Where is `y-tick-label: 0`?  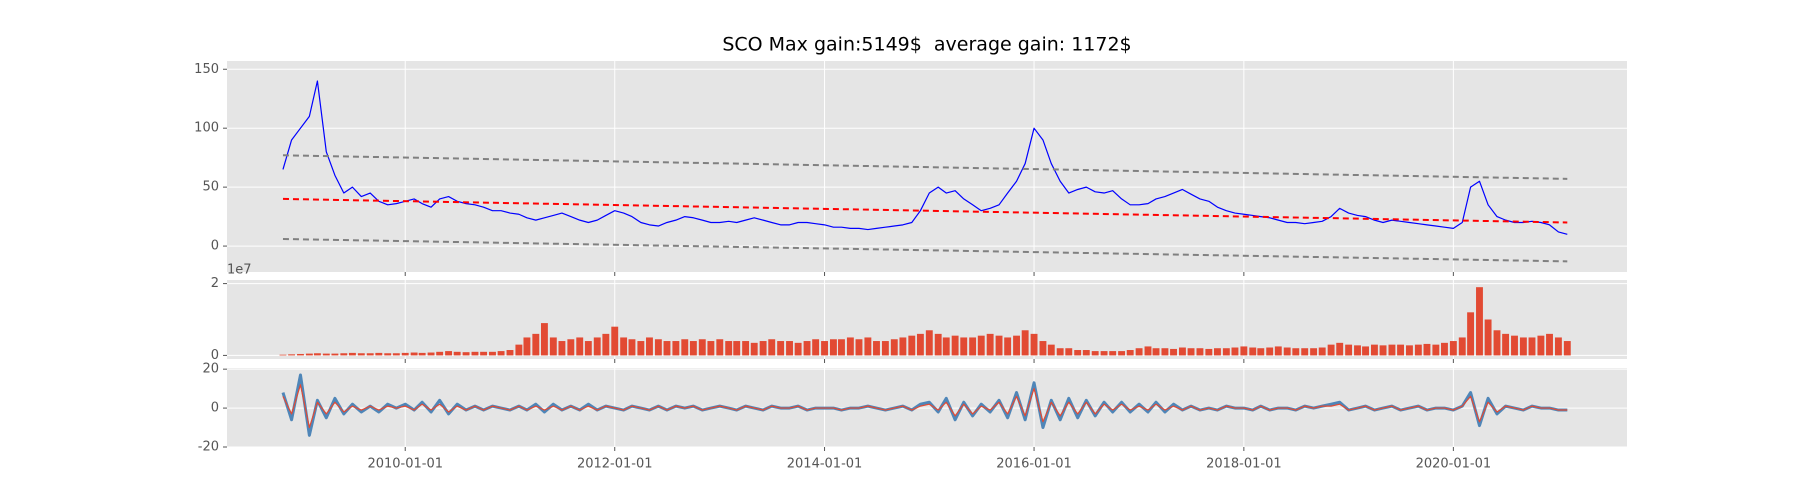 y-tick-label: 0 is located at coordinates (215, 355).